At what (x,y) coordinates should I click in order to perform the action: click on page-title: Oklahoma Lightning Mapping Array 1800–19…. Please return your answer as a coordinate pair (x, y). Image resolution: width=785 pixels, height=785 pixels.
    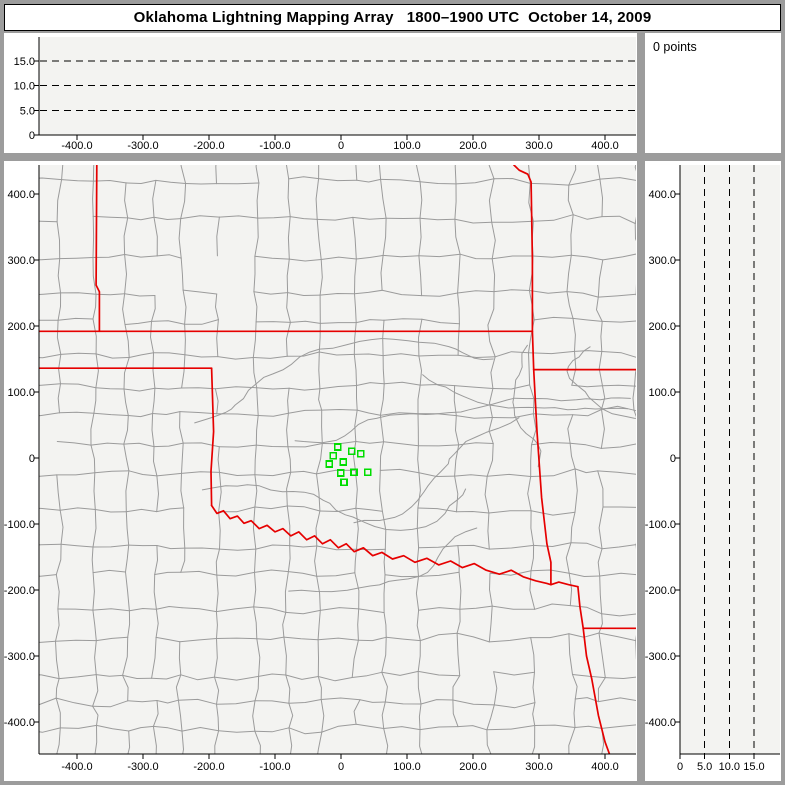
    Looking at the image, I should click on (392, 17).